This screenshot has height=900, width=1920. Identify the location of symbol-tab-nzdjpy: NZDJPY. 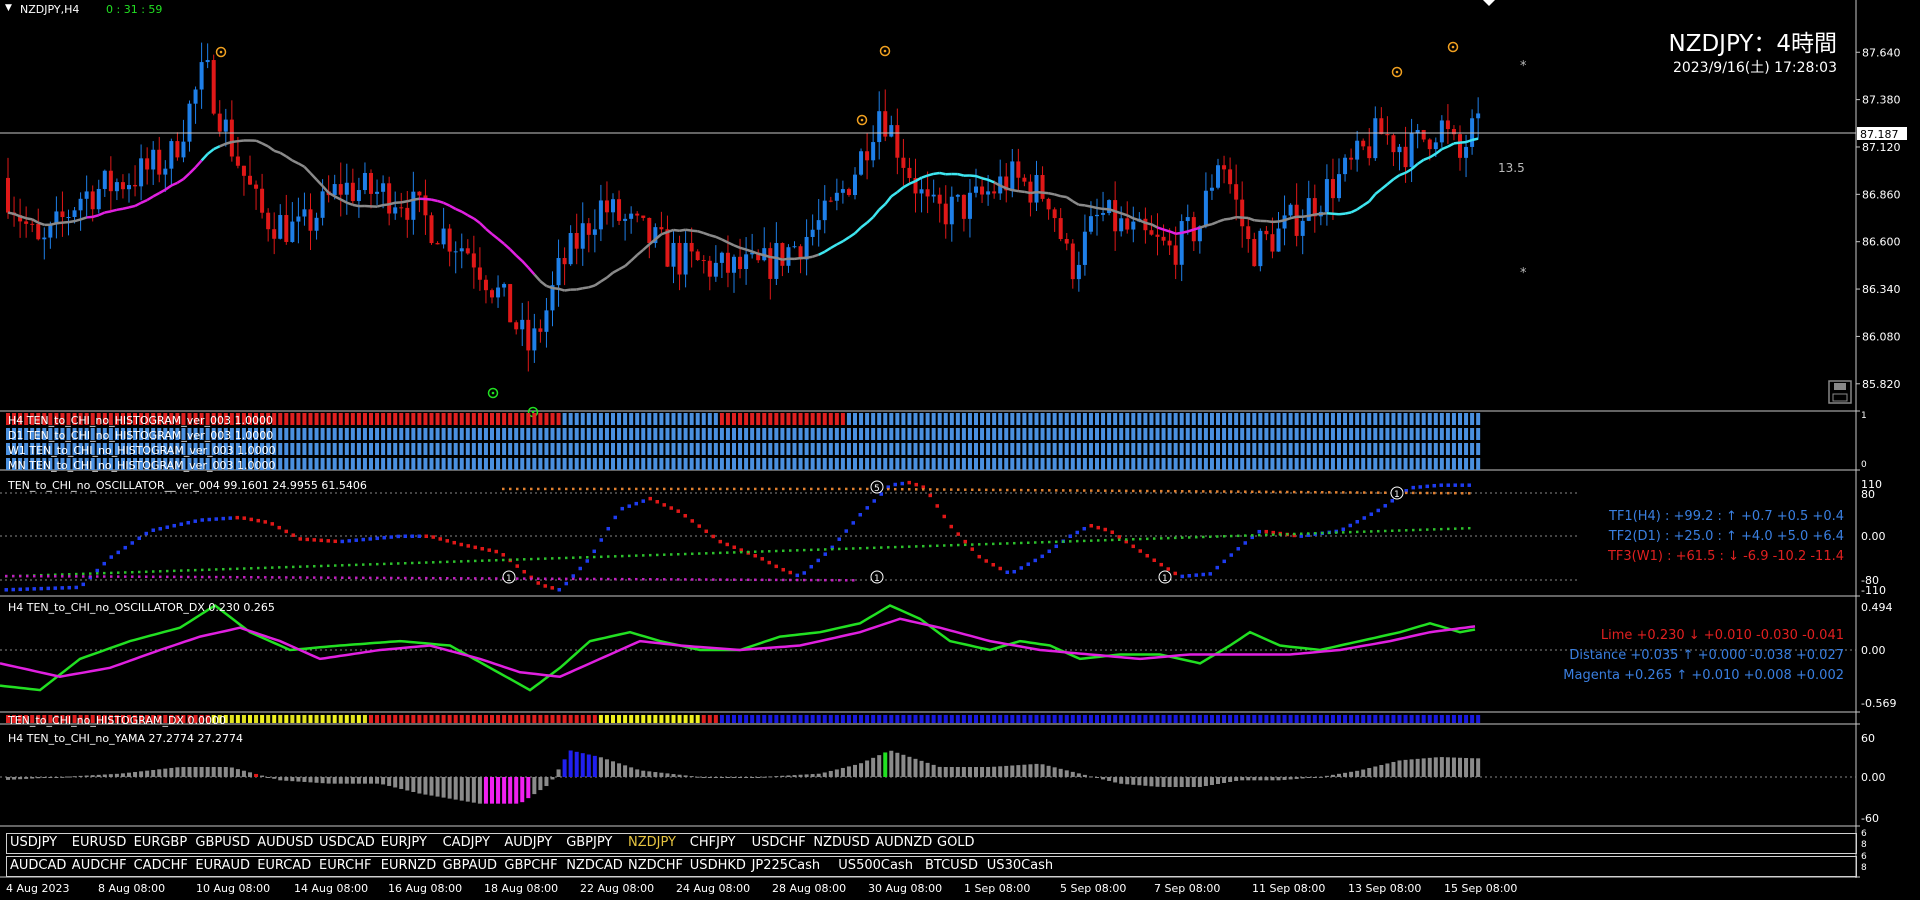
(652, 842).